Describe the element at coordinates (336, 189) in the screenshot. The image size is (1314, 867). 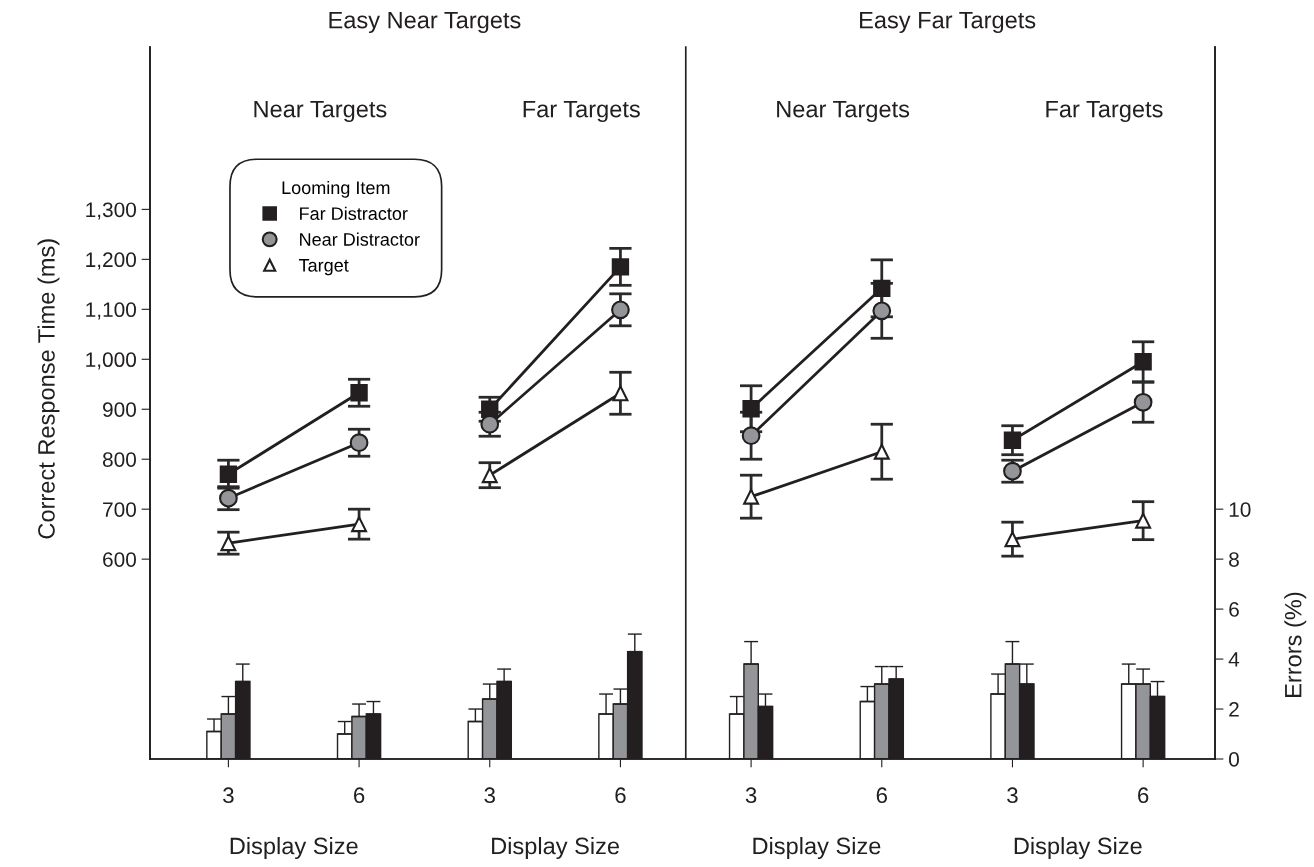
I see `legend-title: Looming Item` at that location.